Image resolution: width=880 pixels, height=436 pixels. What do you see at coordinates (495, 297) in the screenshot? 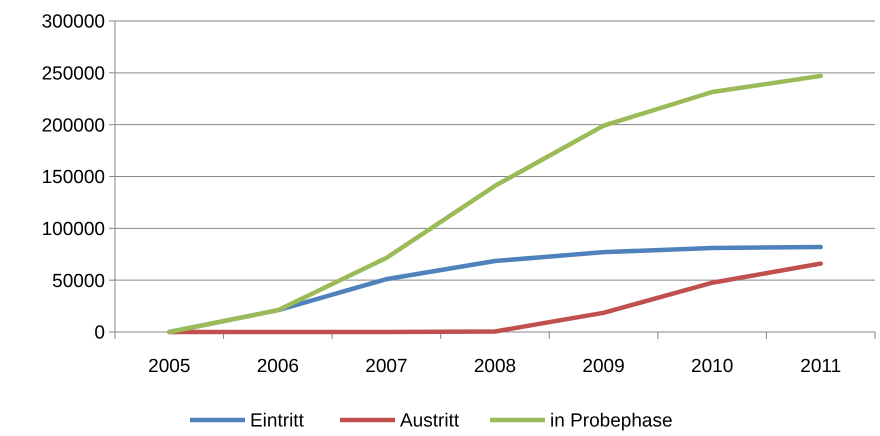
I see `line-series` at bounding box center [495, 297].